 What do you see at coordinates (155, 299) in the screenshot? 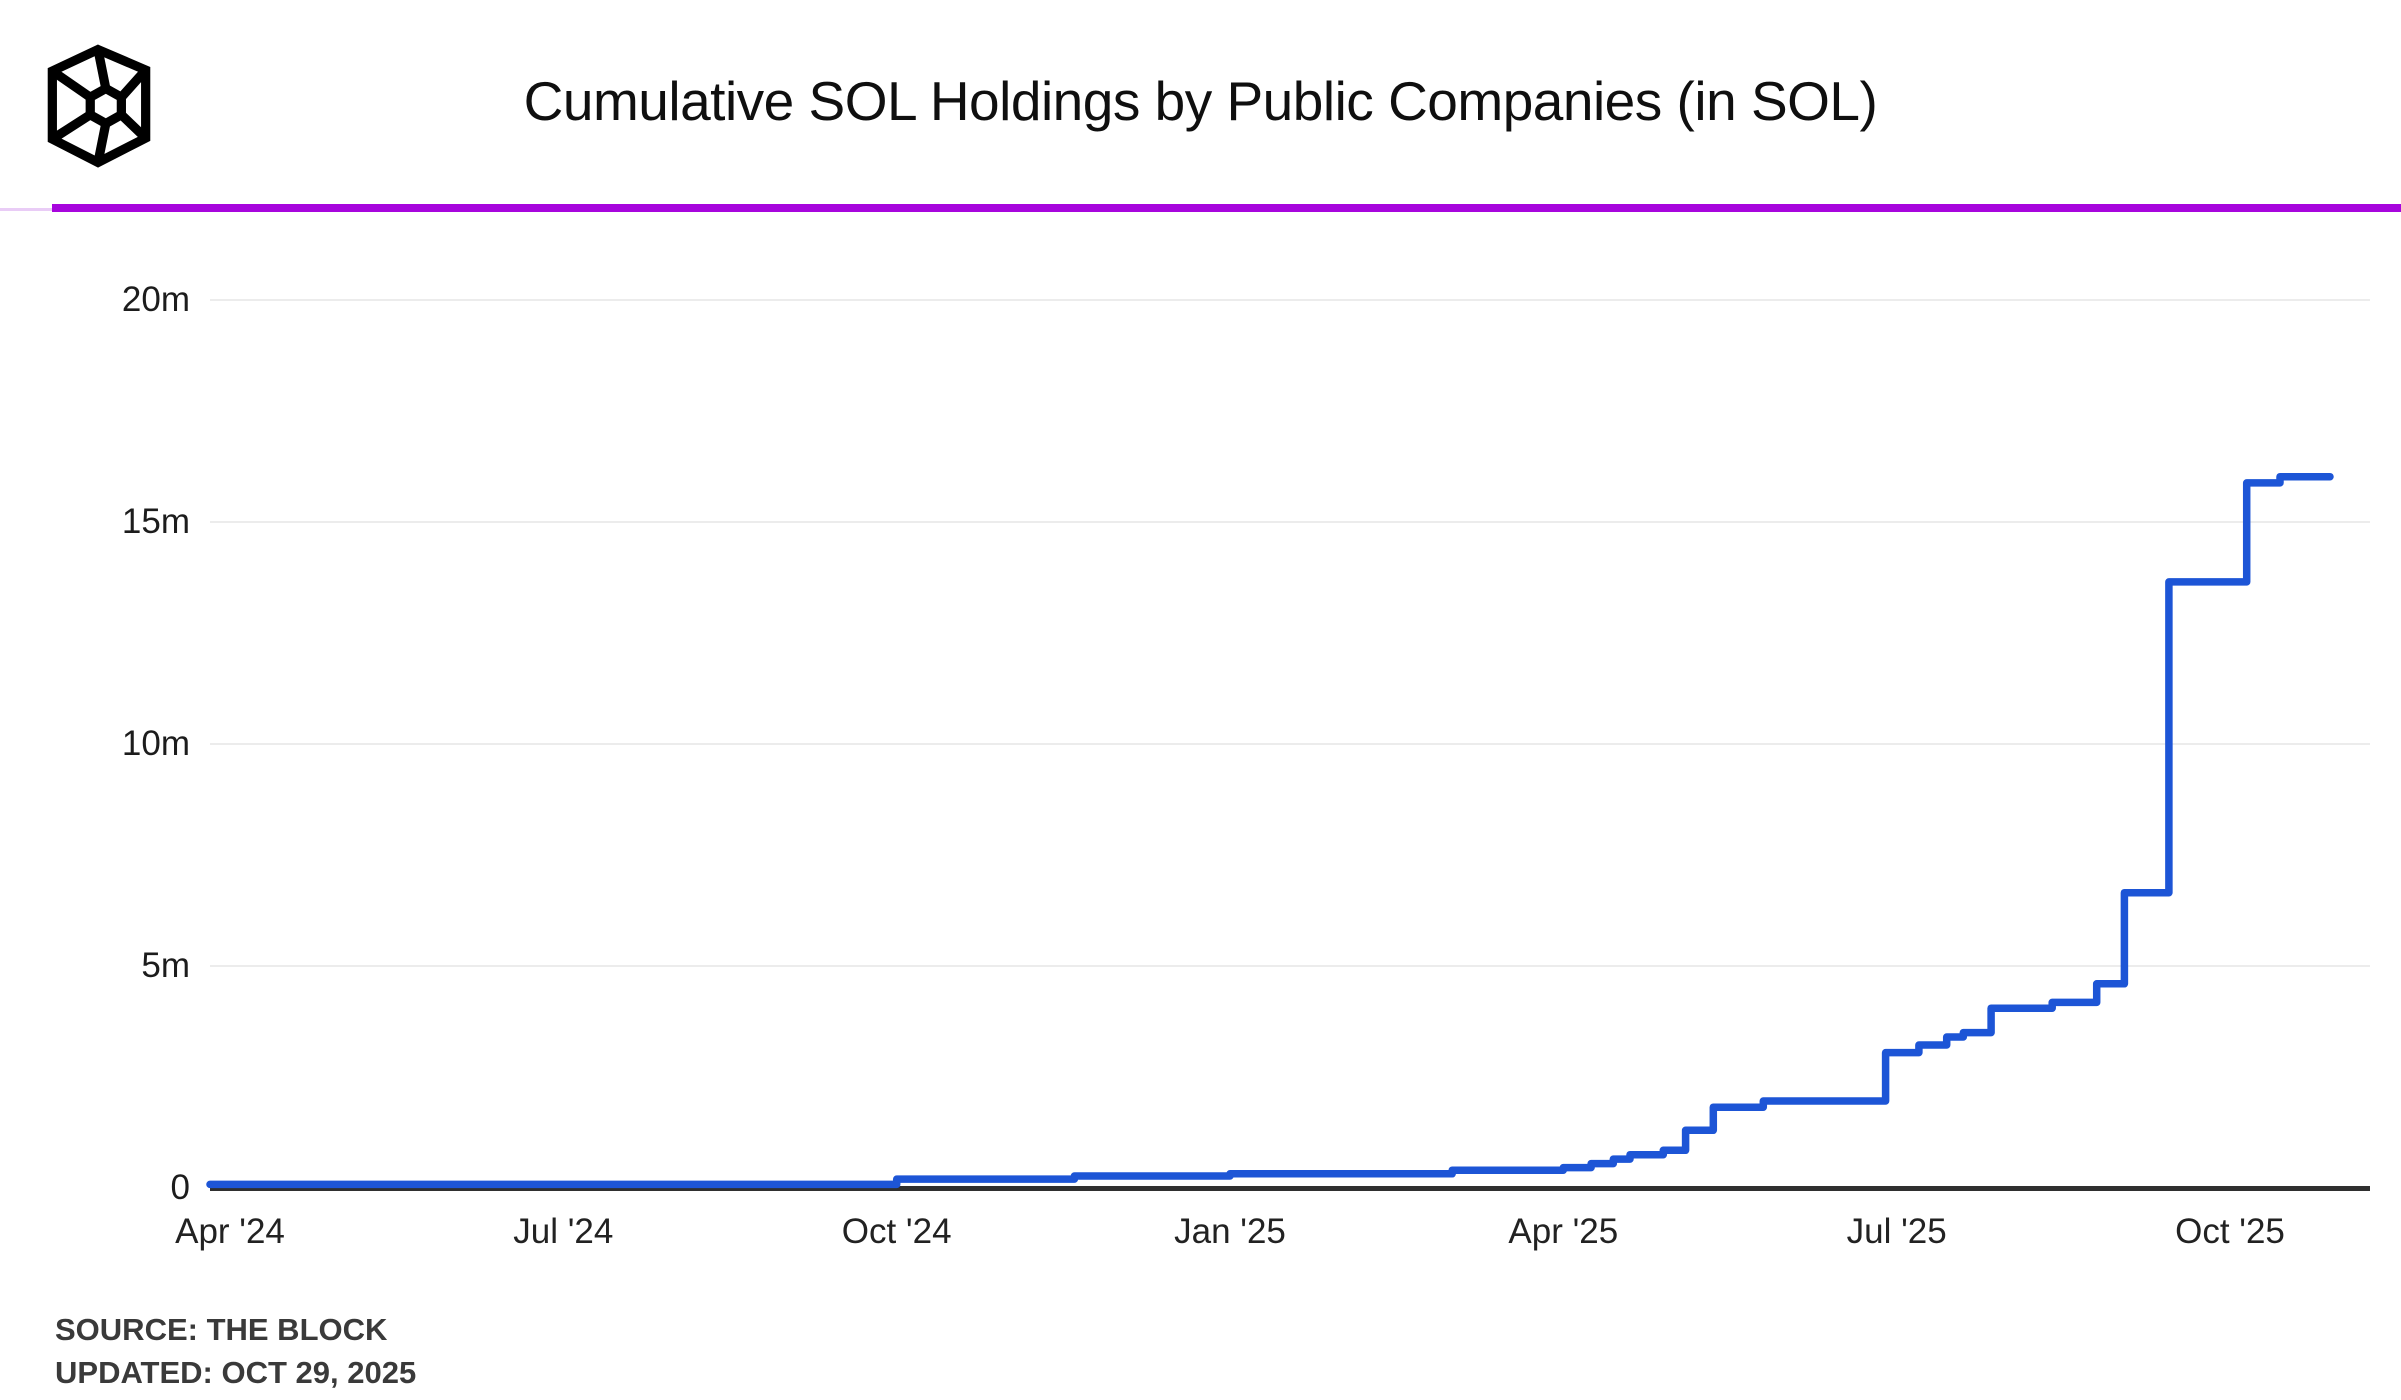
I see `y-tick-label: 20m` at bounding box center [155, 299].